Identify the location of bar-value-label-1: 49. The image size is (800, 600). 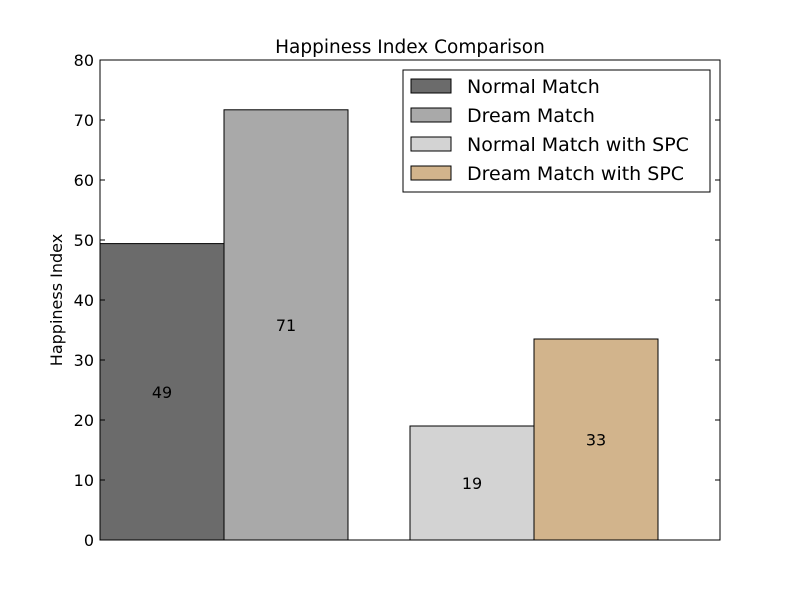
(162, 392).